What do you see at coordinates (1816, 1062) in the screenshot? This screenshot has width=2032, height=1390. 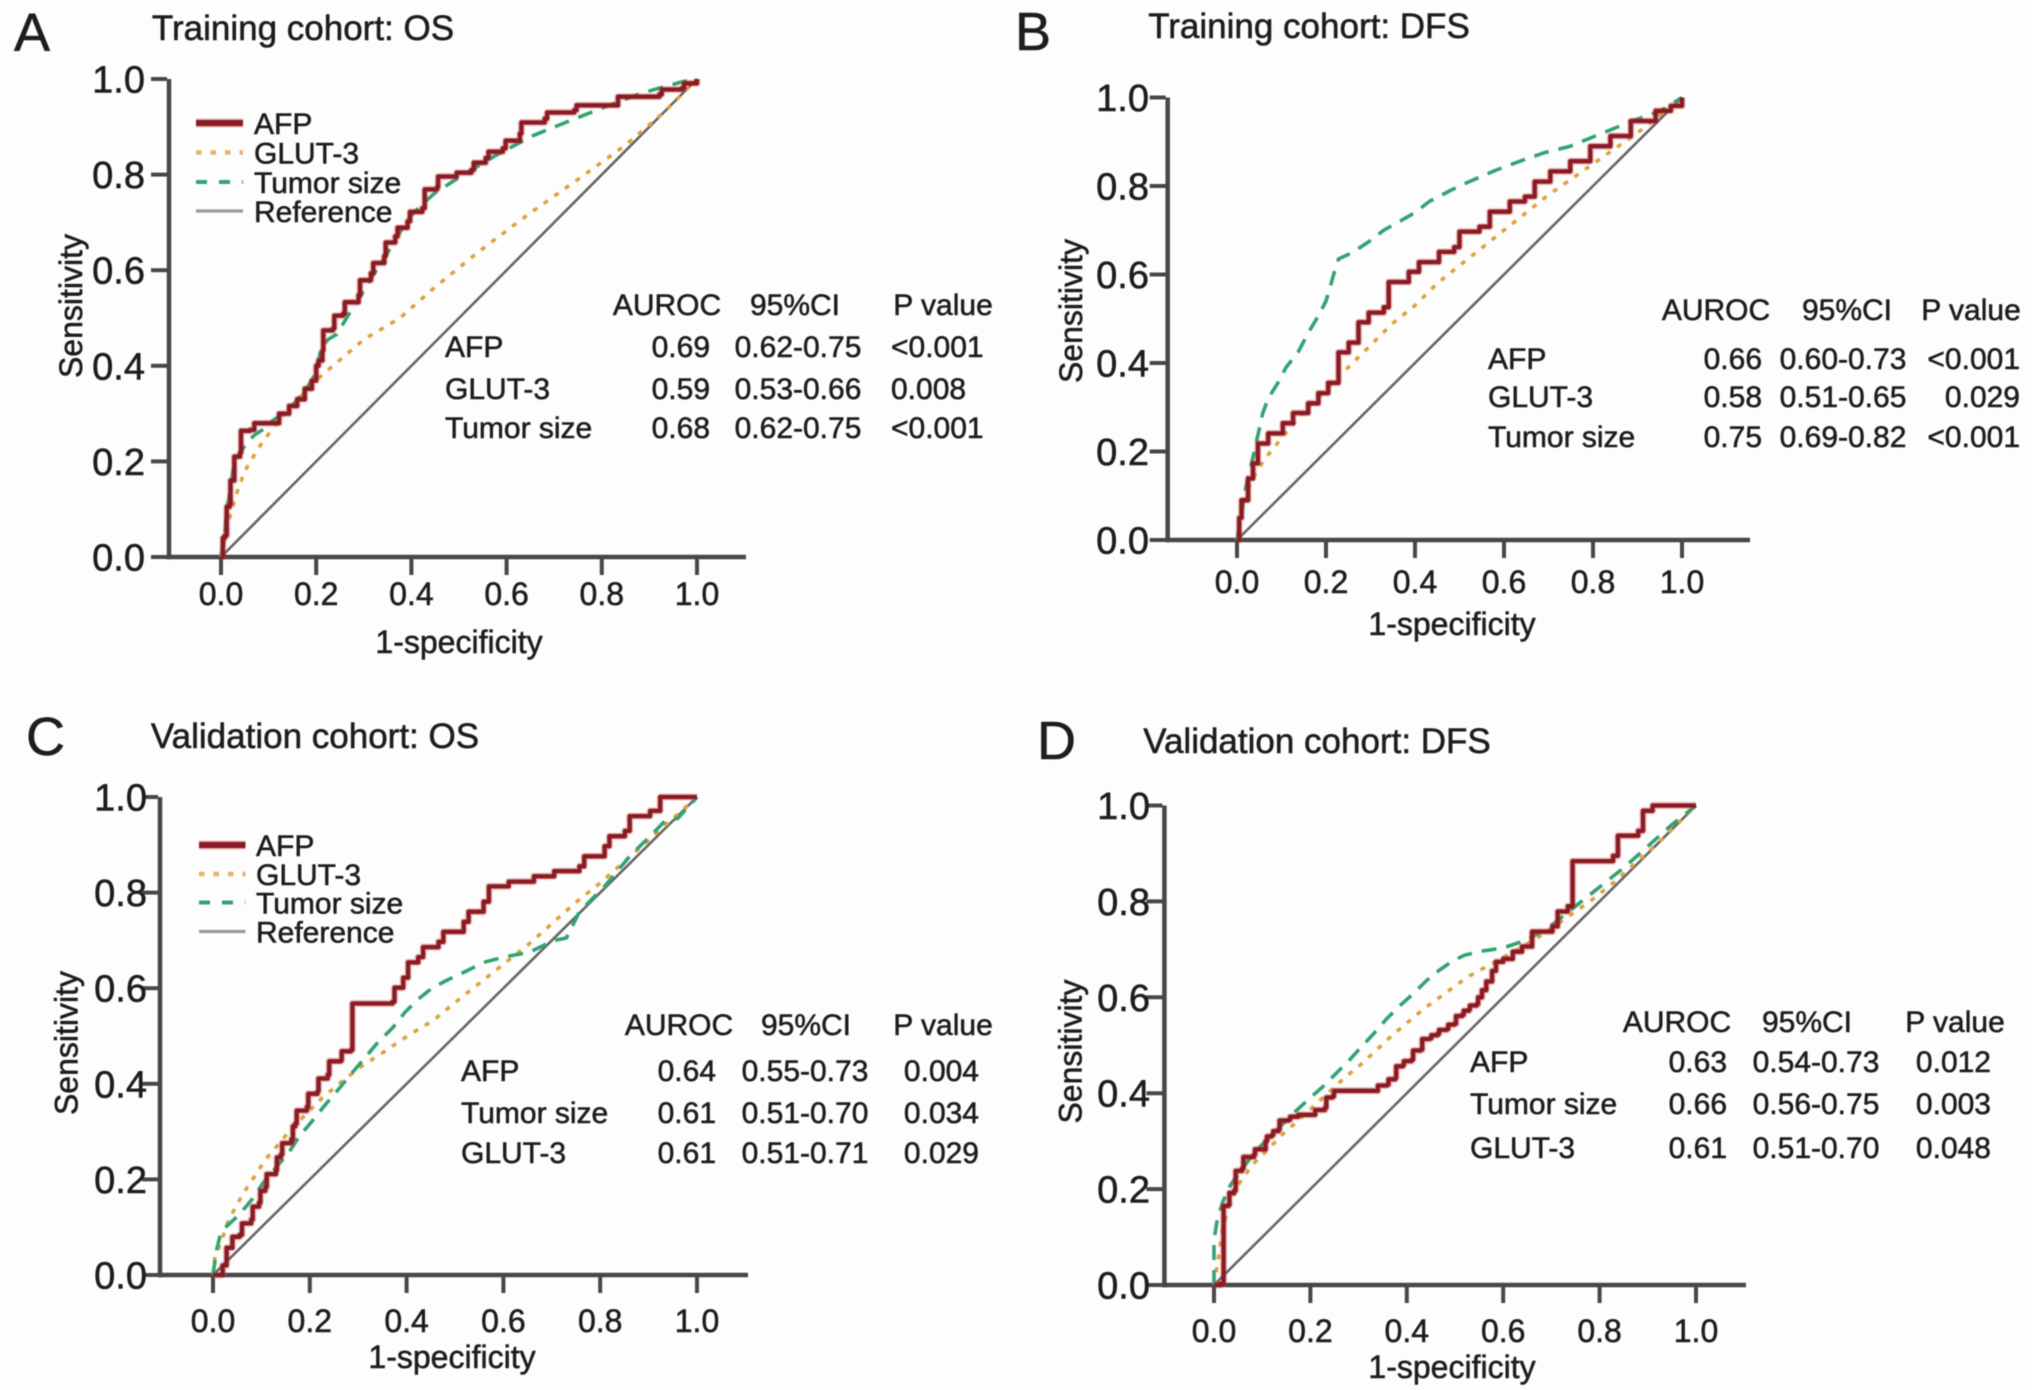 I see `svg-text: 0.54-0.73` at bounding box center [1816, 1062].